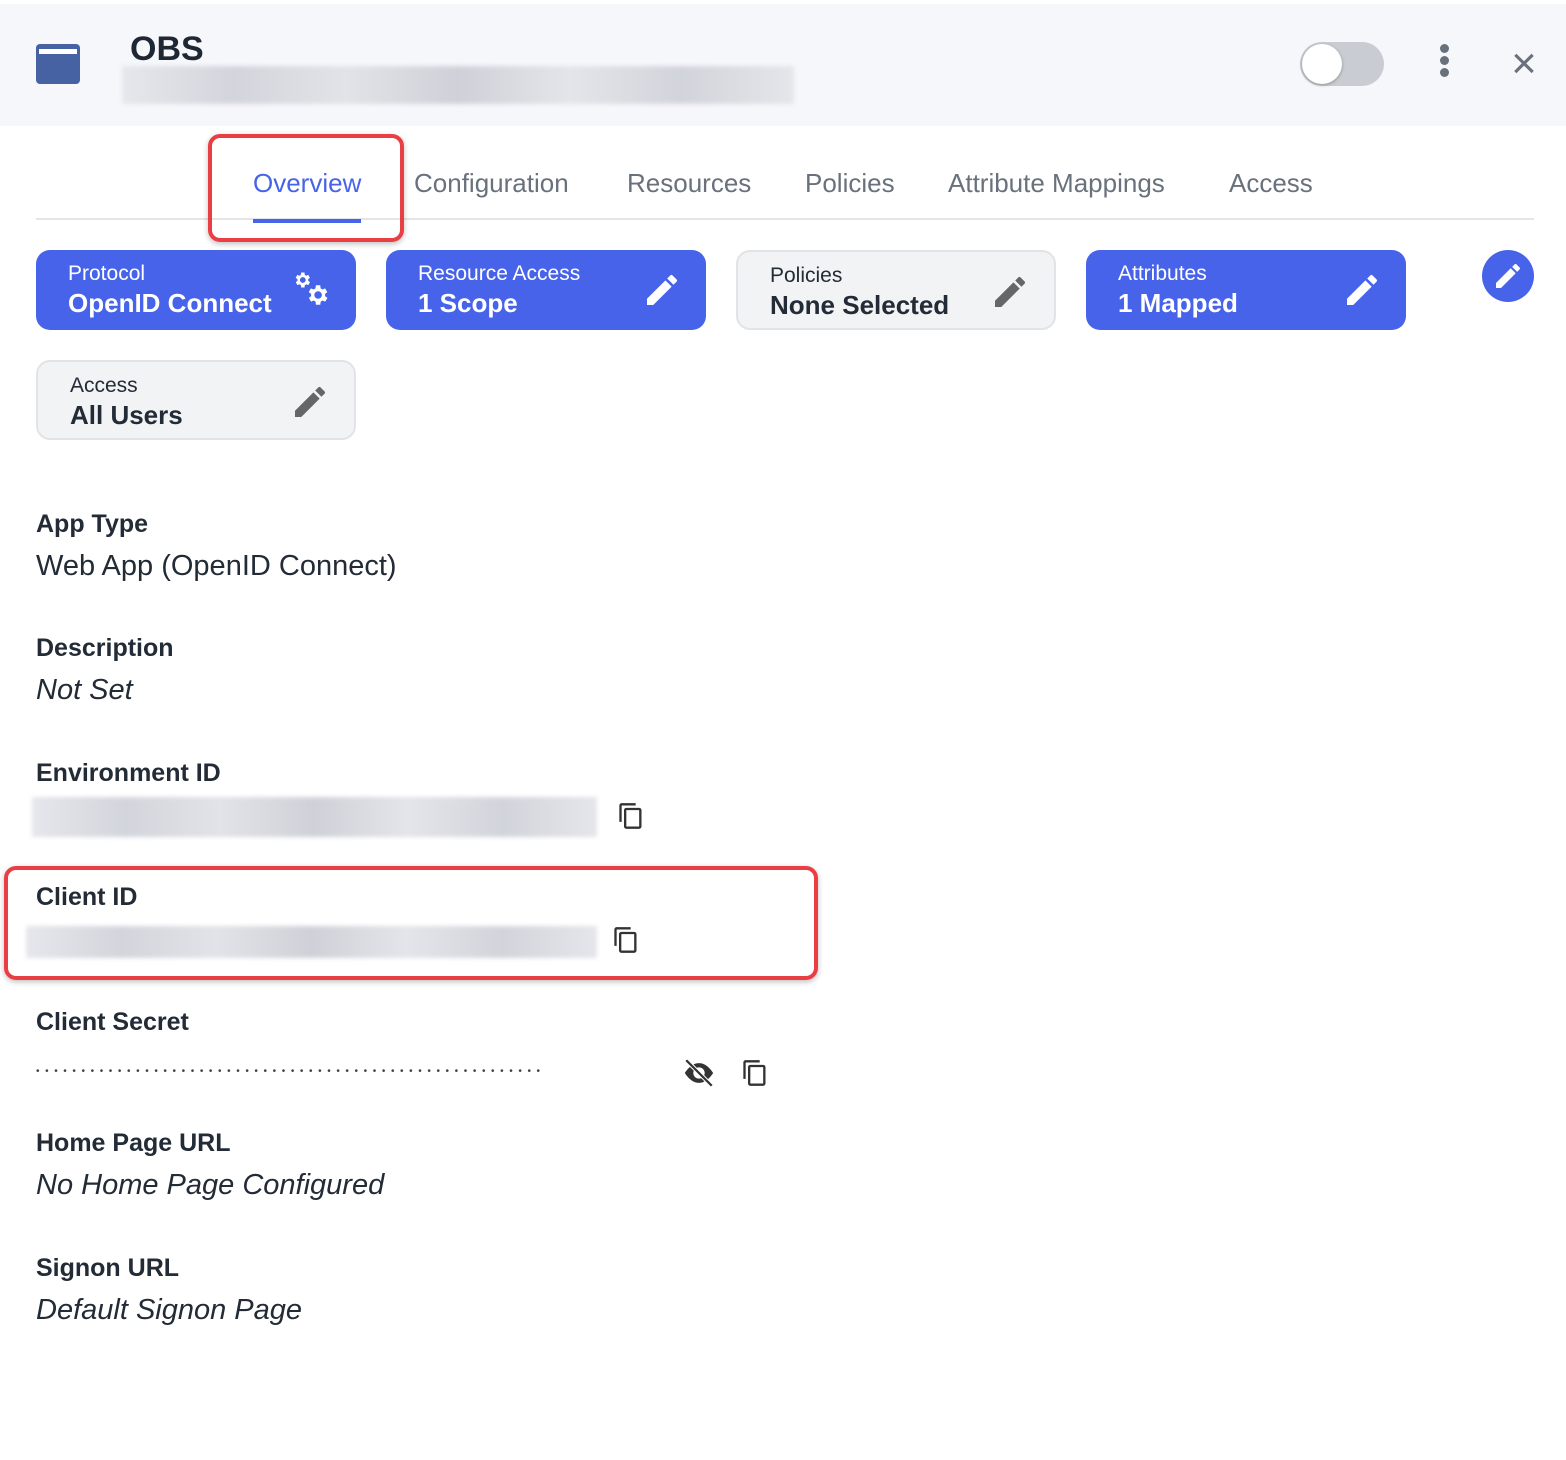 The width and height of the screenshot is (1566, 1460). What do you see at coordinates (1246, 290) in the screenshot?
I see `attributes-card: Attributes 1 Mapped` at bounding box center [1246, 290].